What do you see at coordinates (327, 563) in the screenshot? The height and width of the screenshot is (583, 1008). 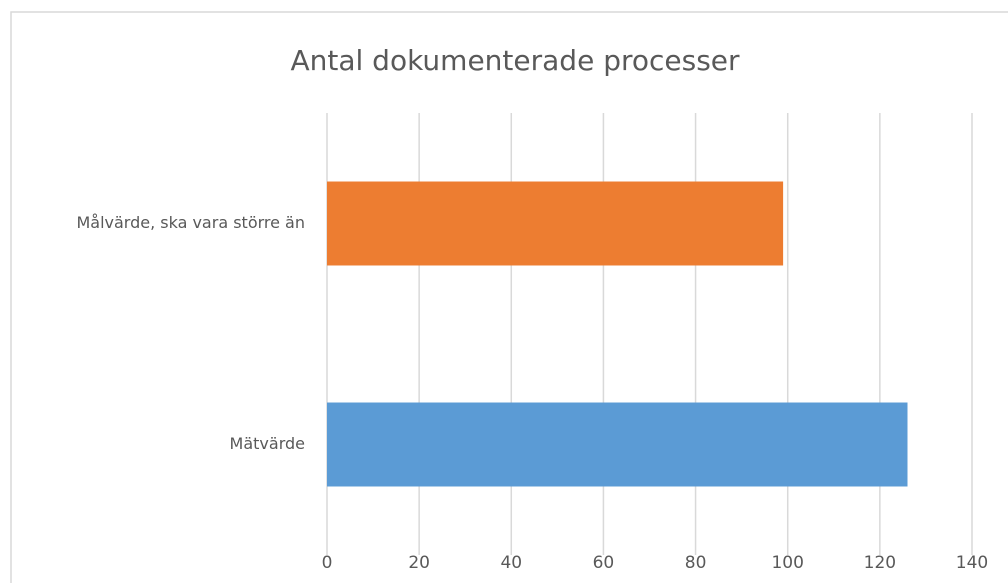 I see `x-tick-label: 0` at bounding box center [327, 563].